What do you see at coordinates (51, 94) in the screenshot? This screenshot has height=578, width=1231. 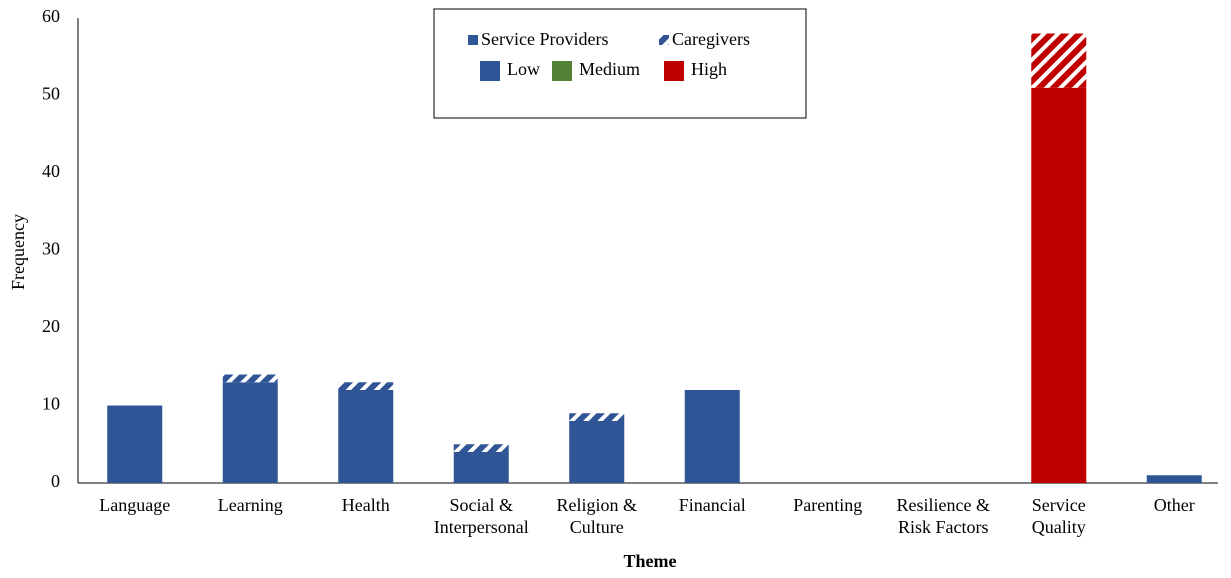 I see `y-tick-label: 50` at bounding box center [51, 94].